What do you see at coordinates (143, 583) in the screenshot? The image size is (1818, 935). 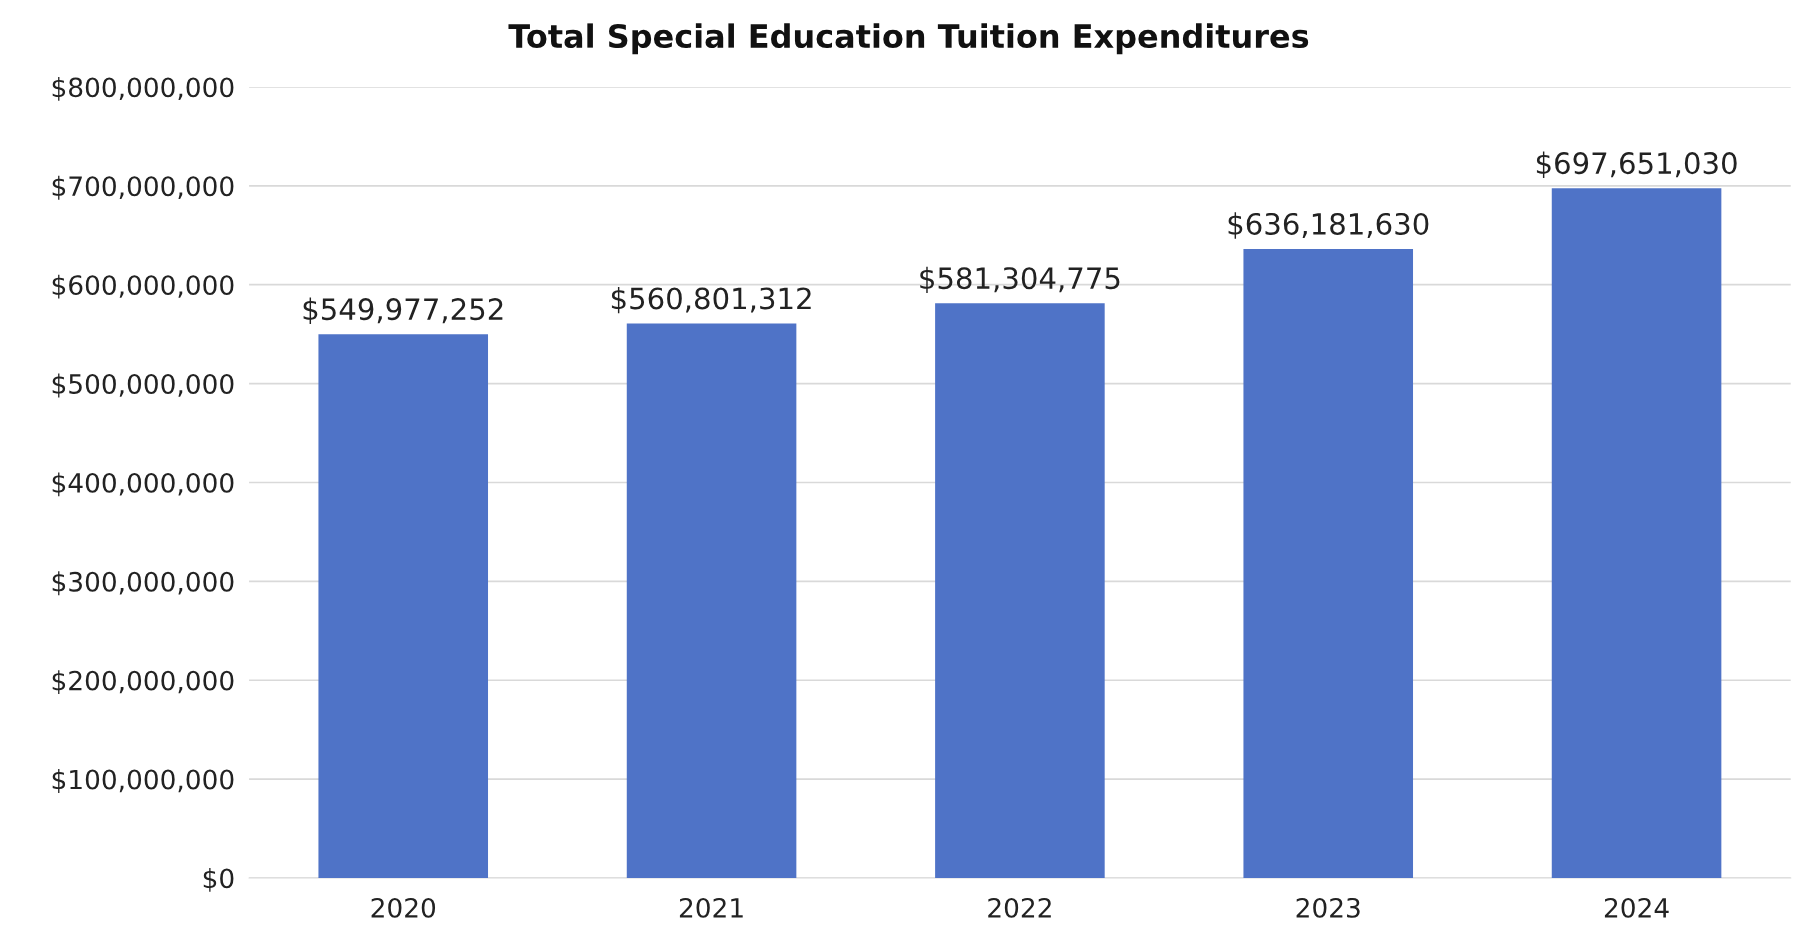 I see `y-tick-label: $300,000,000` at bounding box center [143, 583].